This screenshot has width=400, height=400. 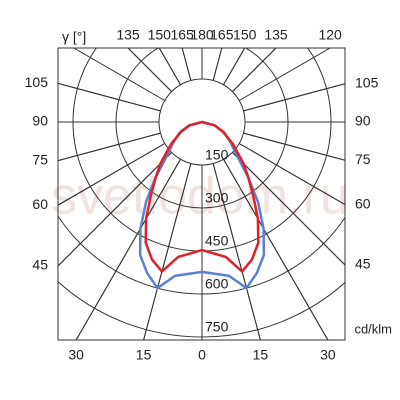 I want to click on unit-label: cd/klm, so click(x=373, y=328).